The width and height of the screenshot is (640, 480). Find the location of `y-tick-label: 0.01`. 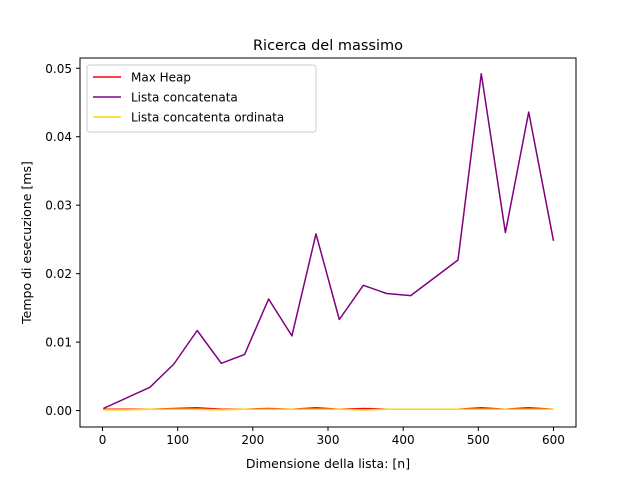

y-tick-label: 0.01 is located at coordinates (58, 343).